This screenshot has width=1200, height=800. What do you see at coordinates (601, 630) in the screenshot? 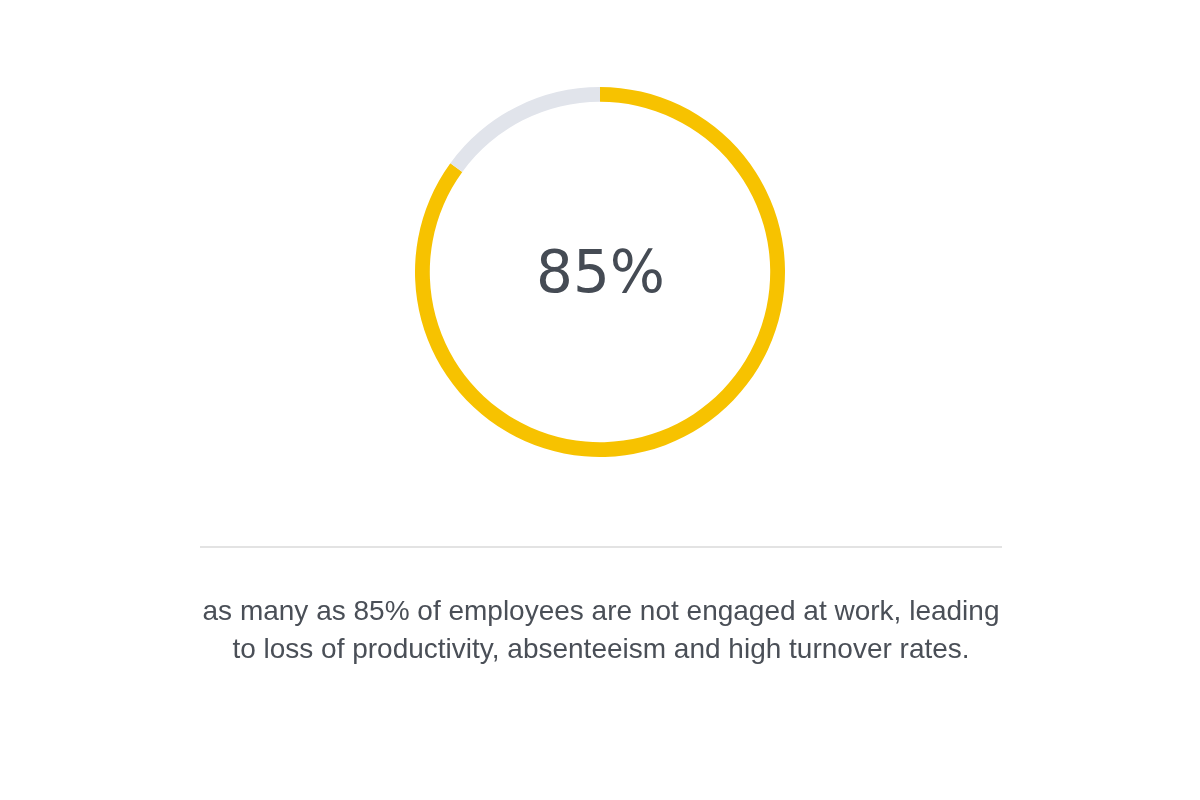
I see `text: as many as 85% of employees are not engaged at work, leading to loss of productivity, absenteeism and high turnover rates.` at bounding box center [601, 630].